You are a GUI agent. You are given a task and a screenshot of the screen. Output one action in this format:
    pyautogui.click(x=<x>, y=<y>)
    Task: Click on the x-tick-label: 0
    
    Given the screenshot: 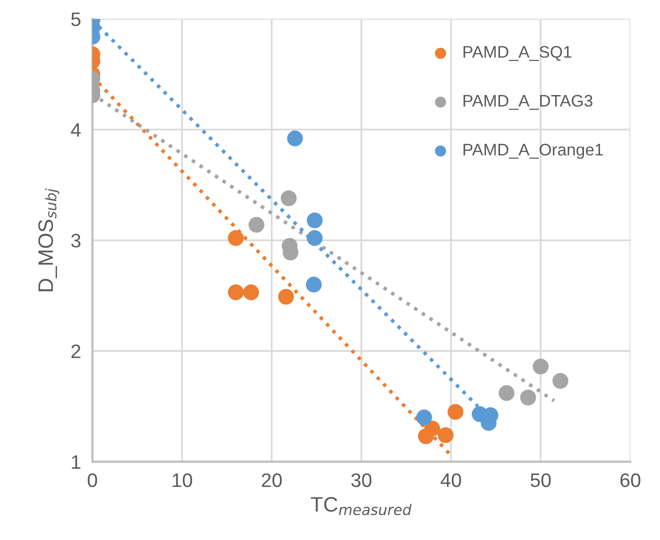 What is the action you would take?
    pyautogui.click(x=93, y=480)
    